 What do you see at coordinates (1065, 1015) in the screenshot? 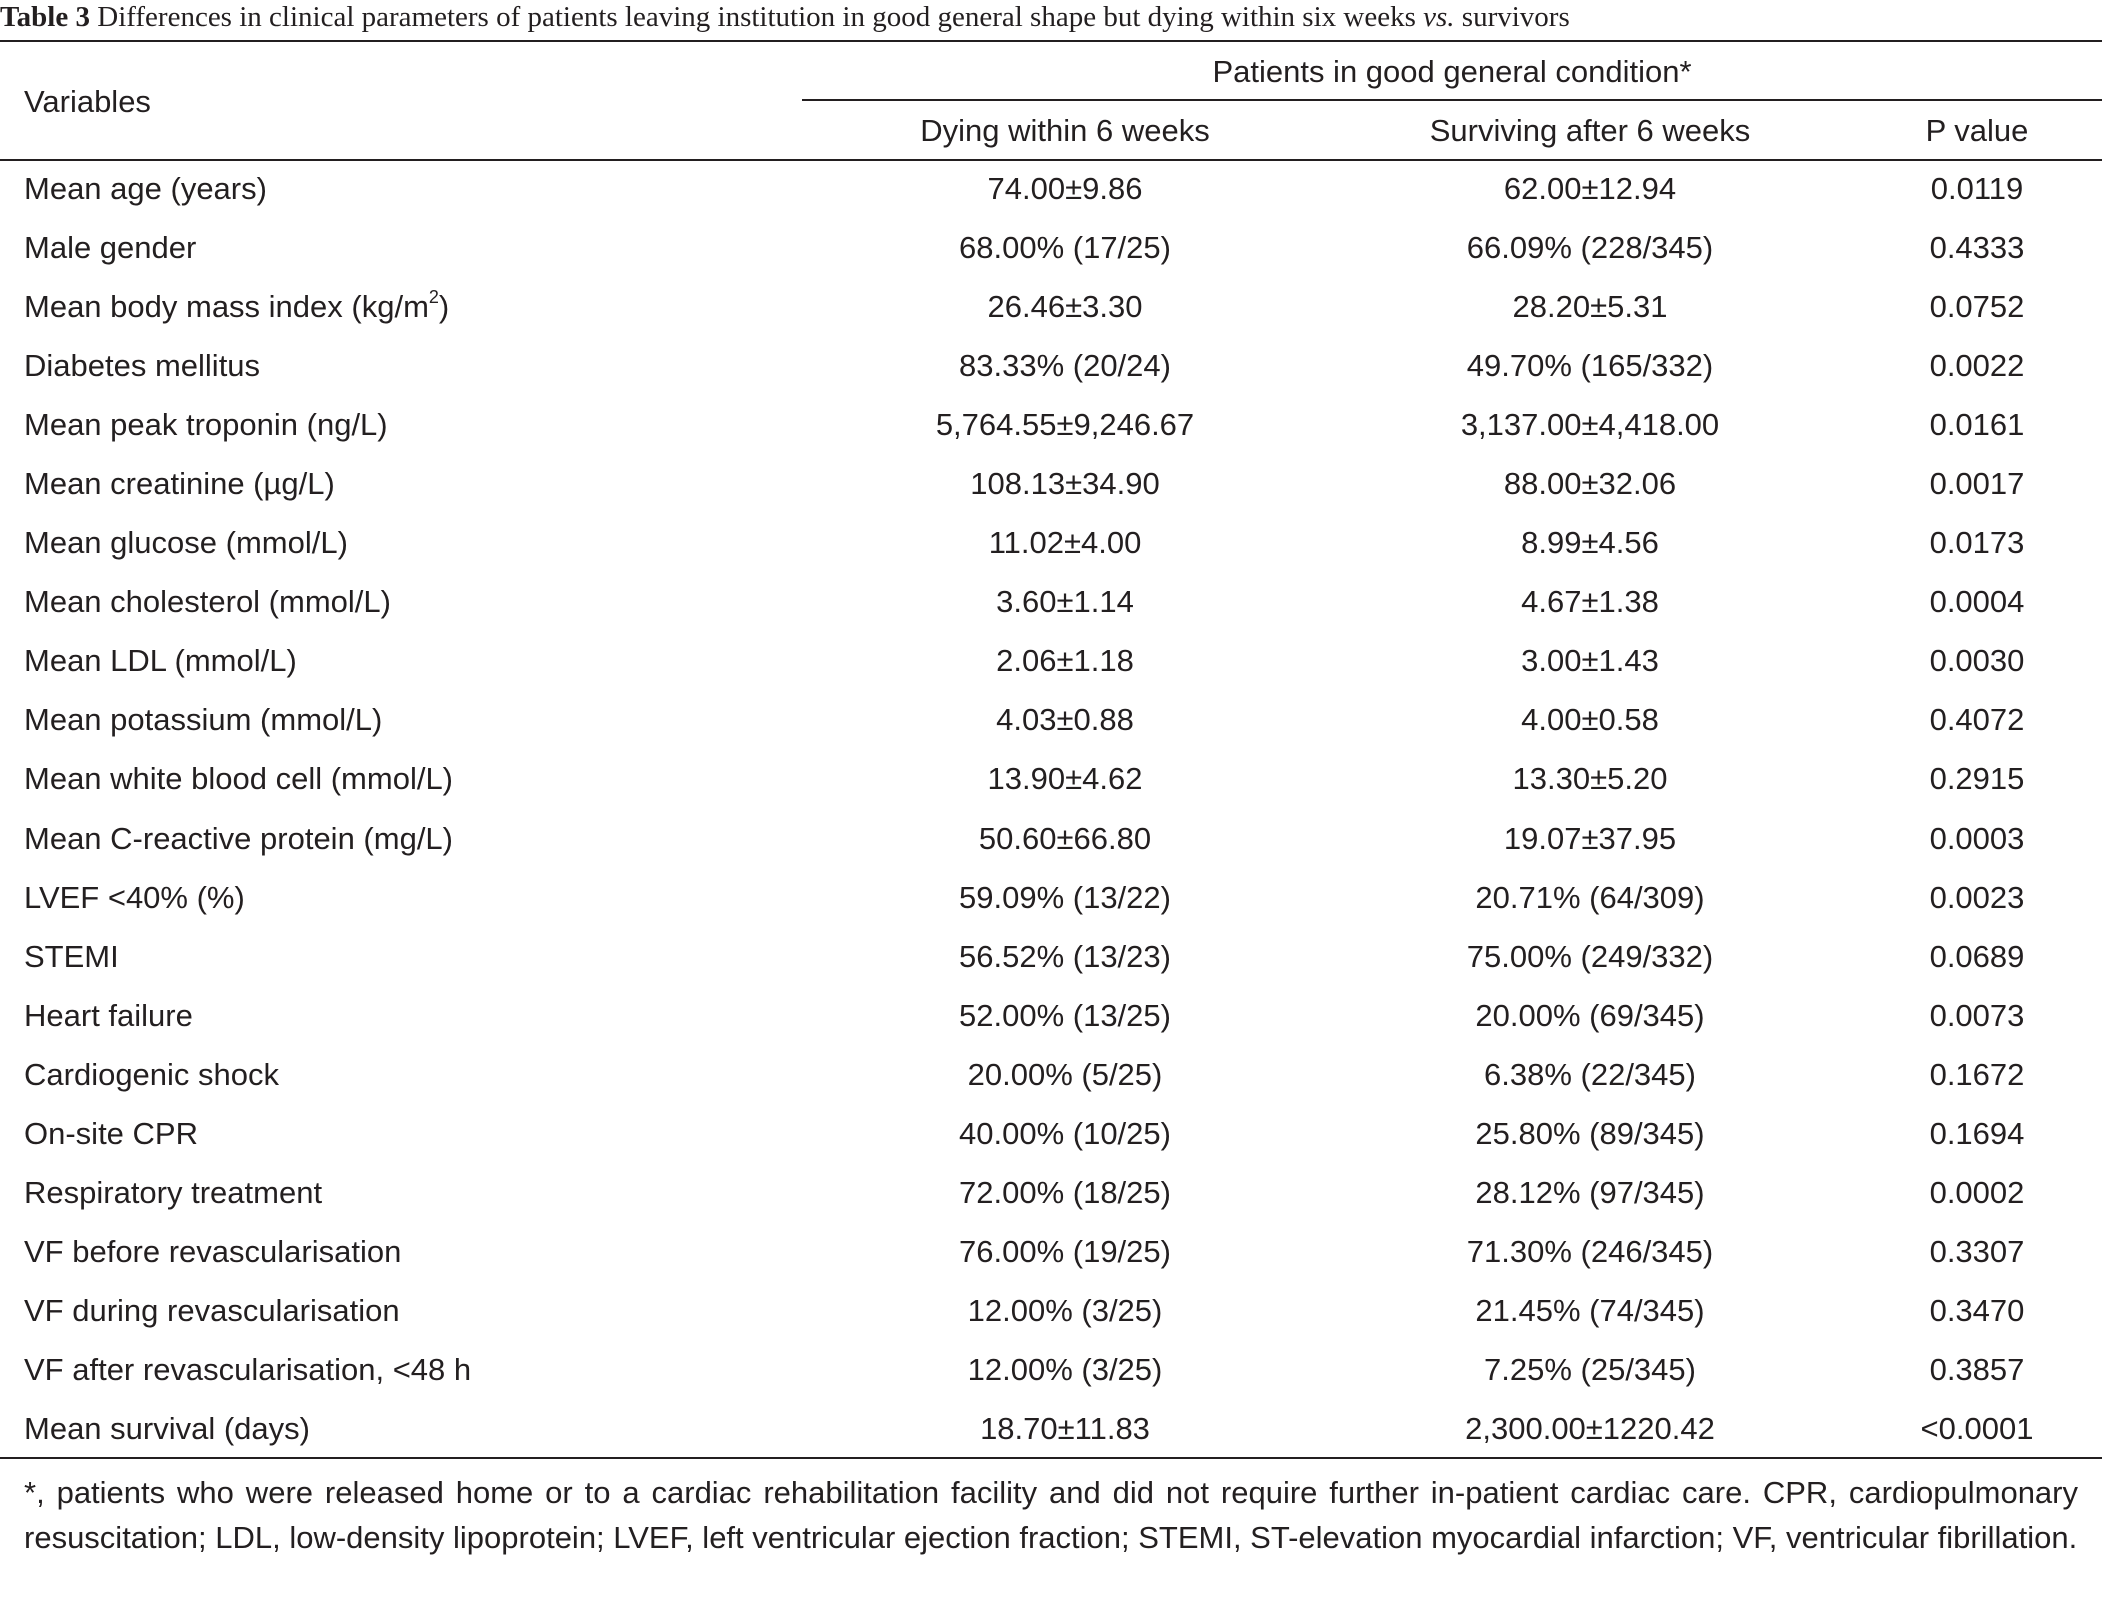
I see `cell-dying: 52.00% (13/25)` at bounding box center [1065, 1015].